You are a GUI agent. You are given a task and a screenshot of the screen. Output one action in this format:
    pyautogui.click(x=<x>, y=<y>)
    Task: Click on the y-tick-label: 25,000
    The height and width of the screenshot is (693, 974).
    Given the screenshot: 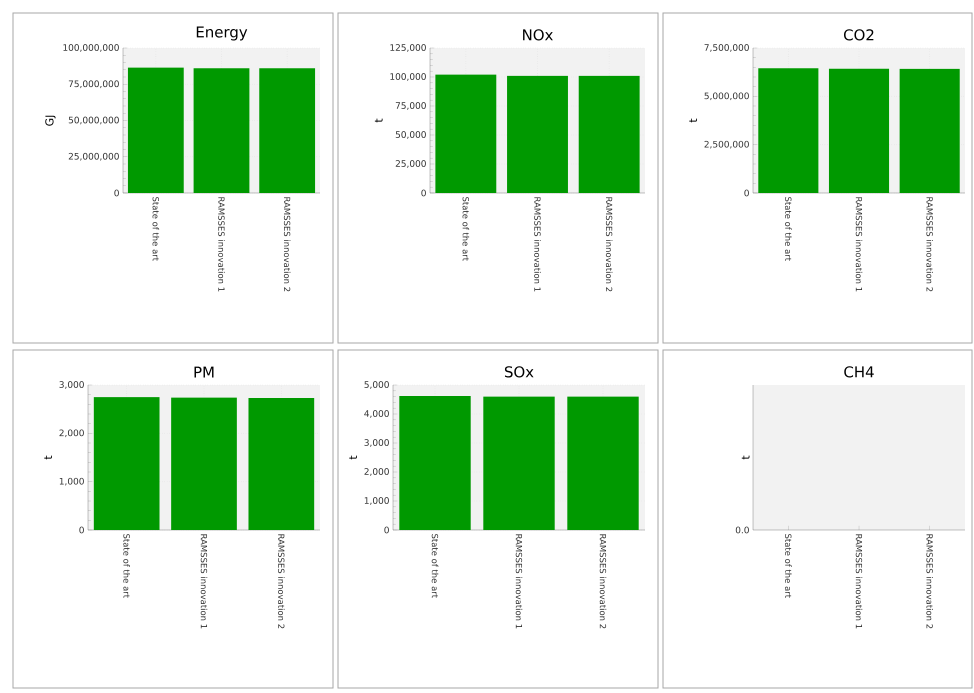 What is the action you would take?
    pyautogui.click(x=411, y=164)
    